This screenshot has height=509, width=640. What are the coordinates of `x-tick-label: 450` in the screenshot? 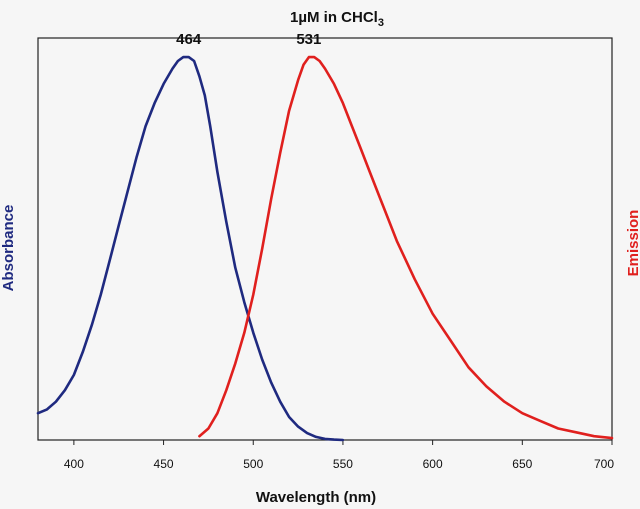 It's located at (164, 464).